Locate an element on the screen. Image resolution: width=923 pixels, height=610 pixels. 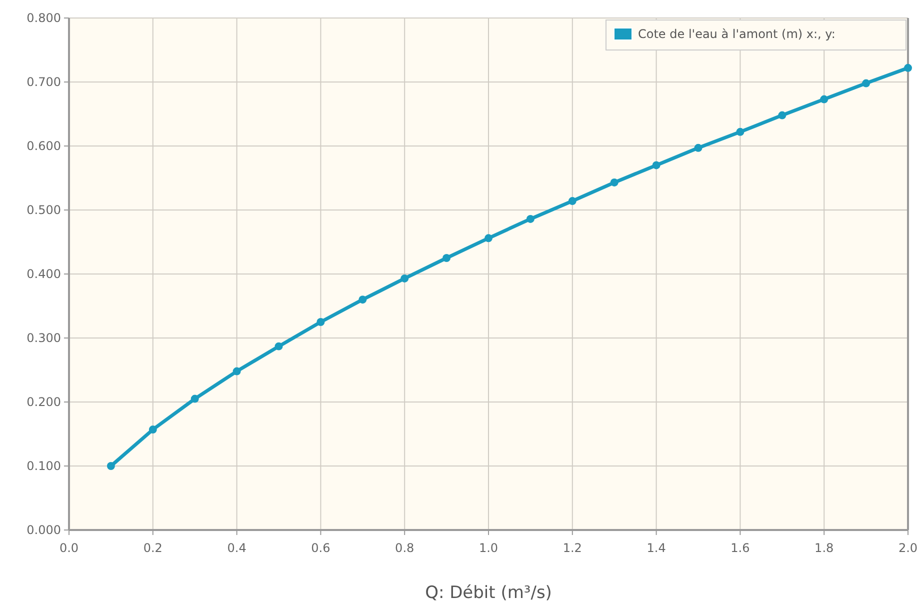
x-axis-title: Q: Débit (m³/s) is located at coordinates (488, 593).